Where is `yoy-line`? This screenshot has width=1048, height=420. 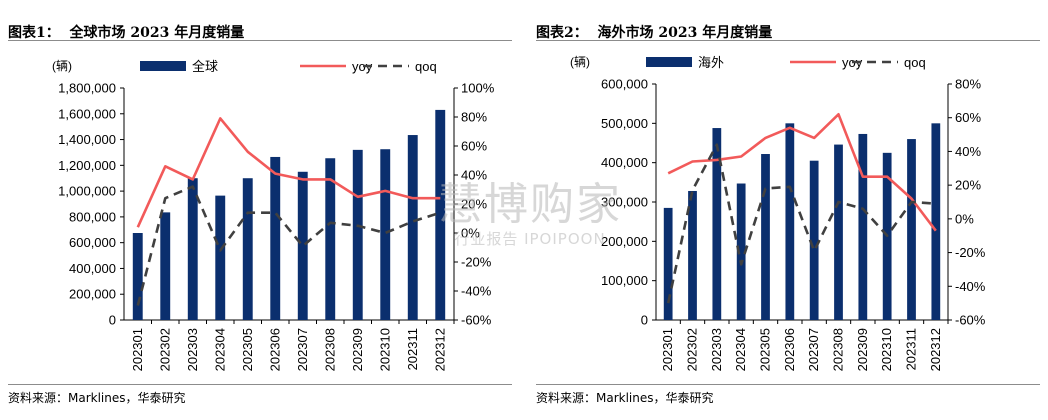 yoy-line is located at coordinates (802, 172).